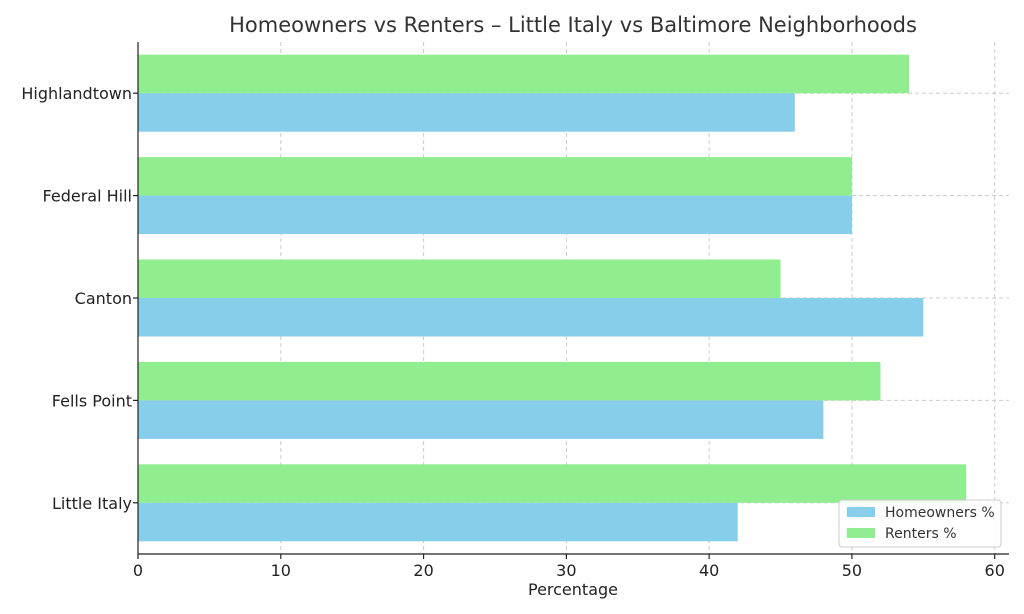 The image size is (1024, 614). I want to click on legend-label: Homeowners %, so click(940, 513).